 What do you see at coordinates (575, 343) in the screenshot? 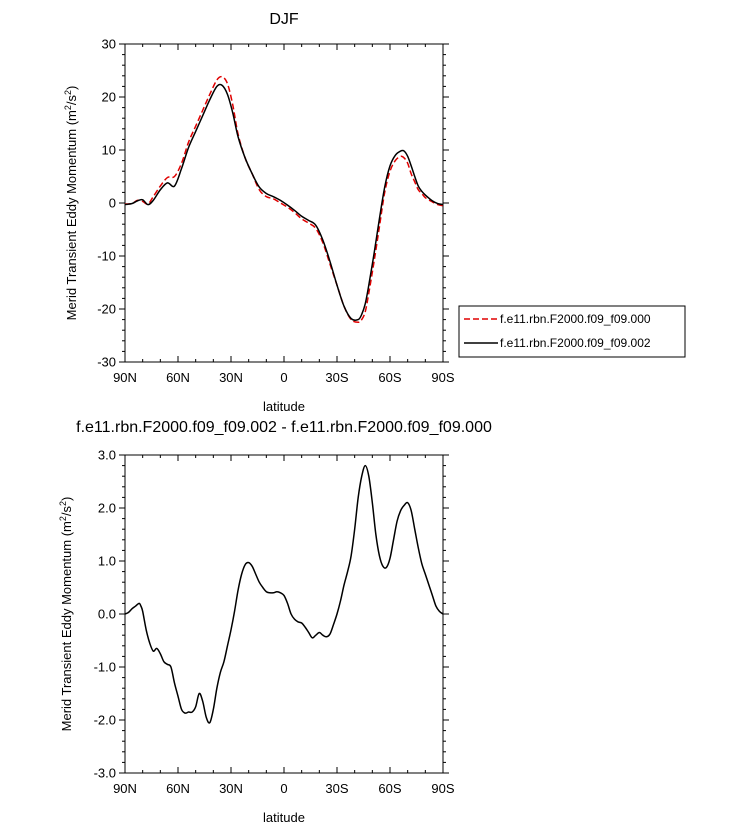
I see `legend-entry-label: f.e11.rbn.F2000.f09_f09.002` at bounding box center [575, 343].